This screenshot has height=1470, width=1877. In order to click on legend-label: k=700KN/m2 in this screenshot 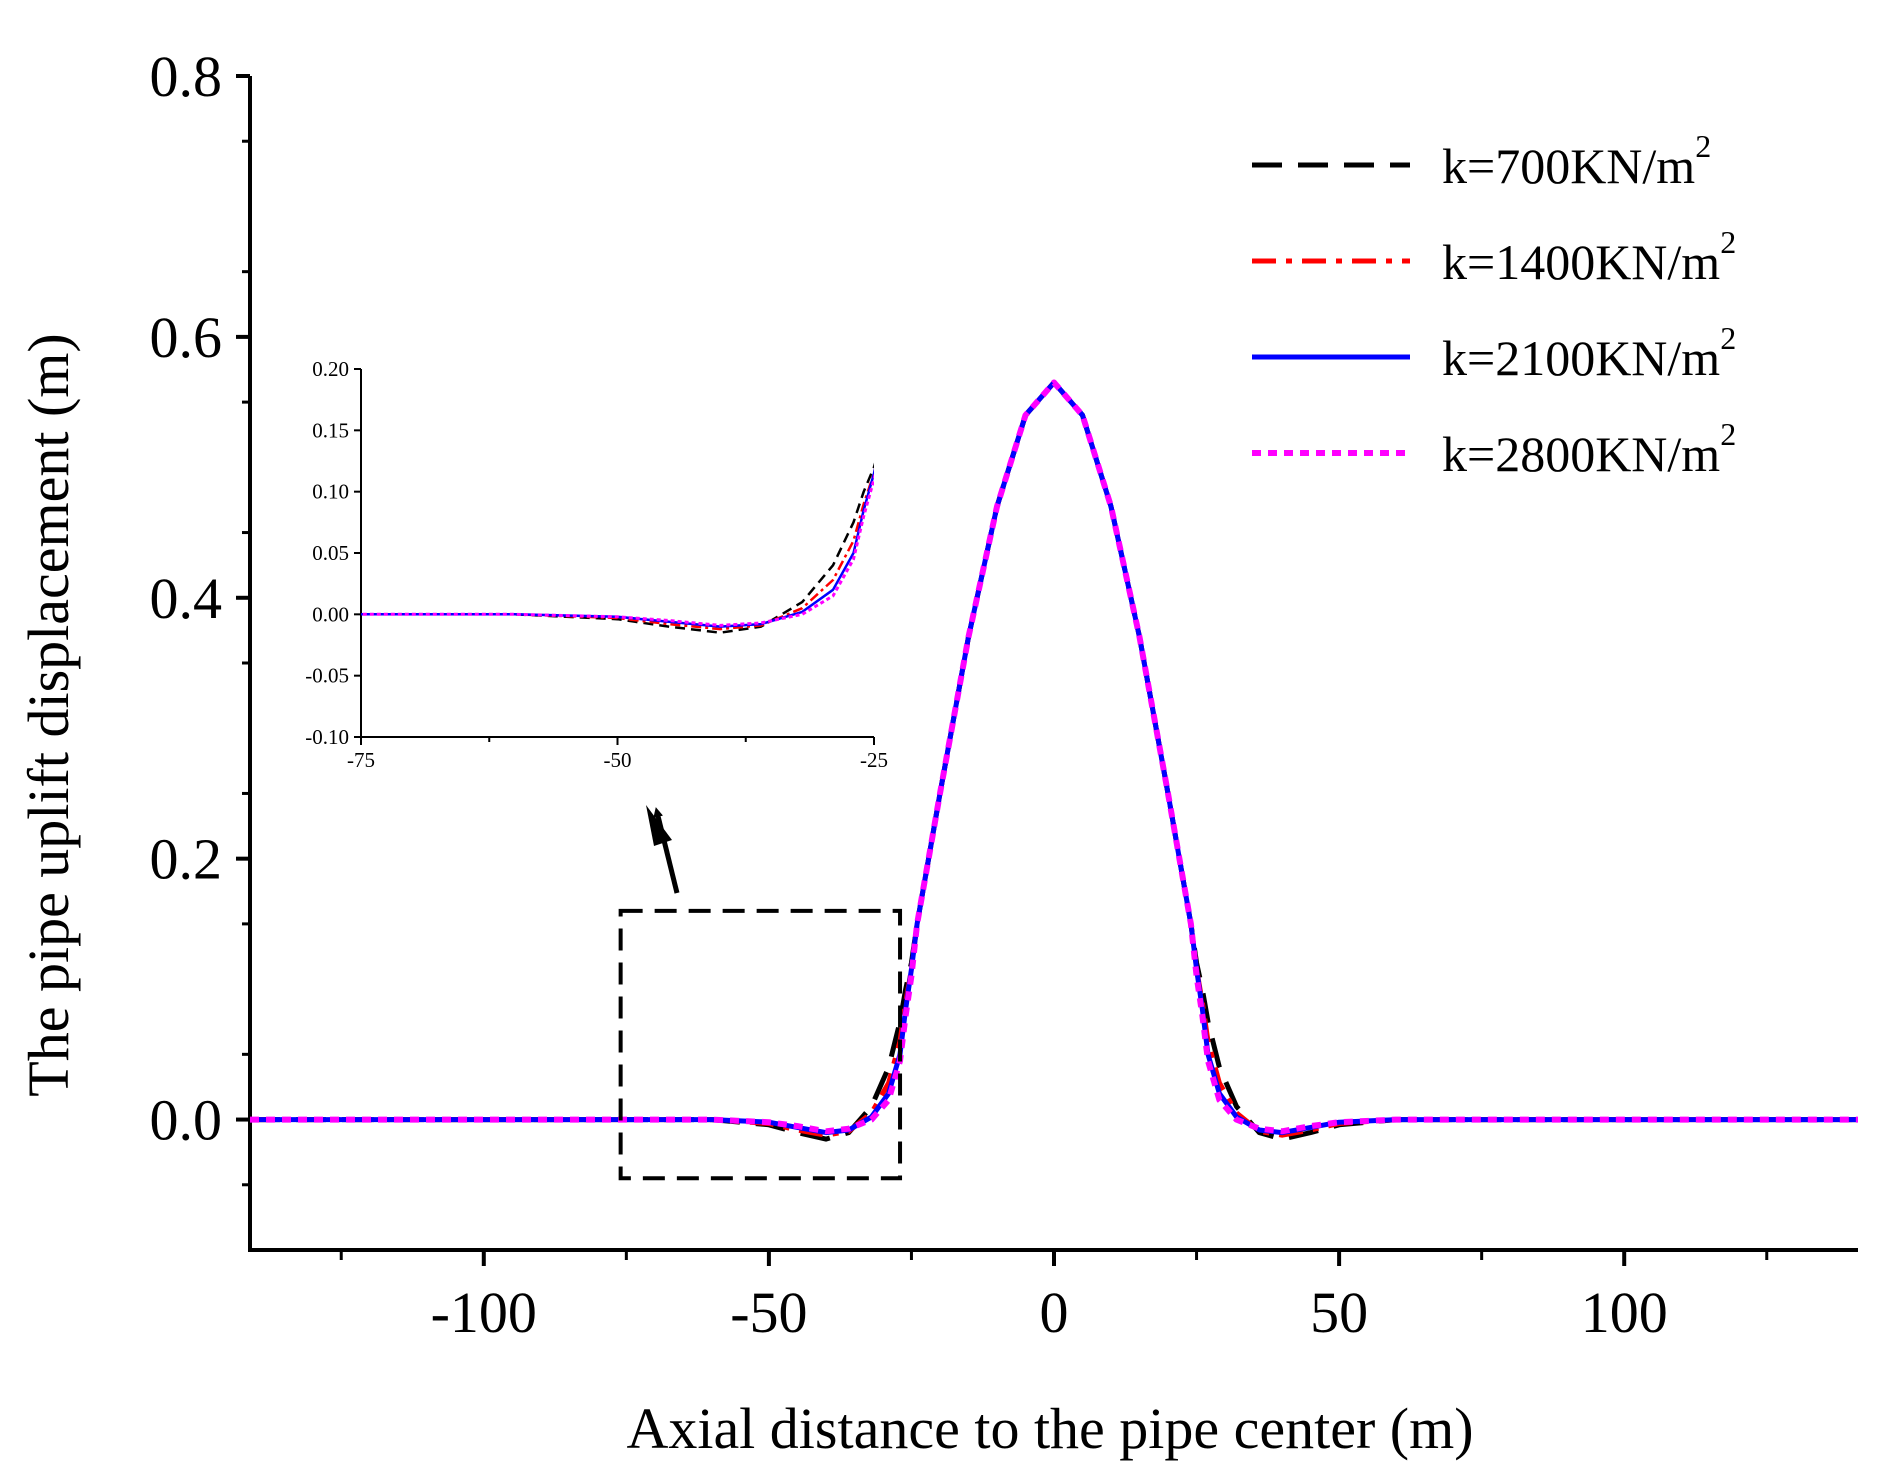, I will do `click(1576, 161)`.